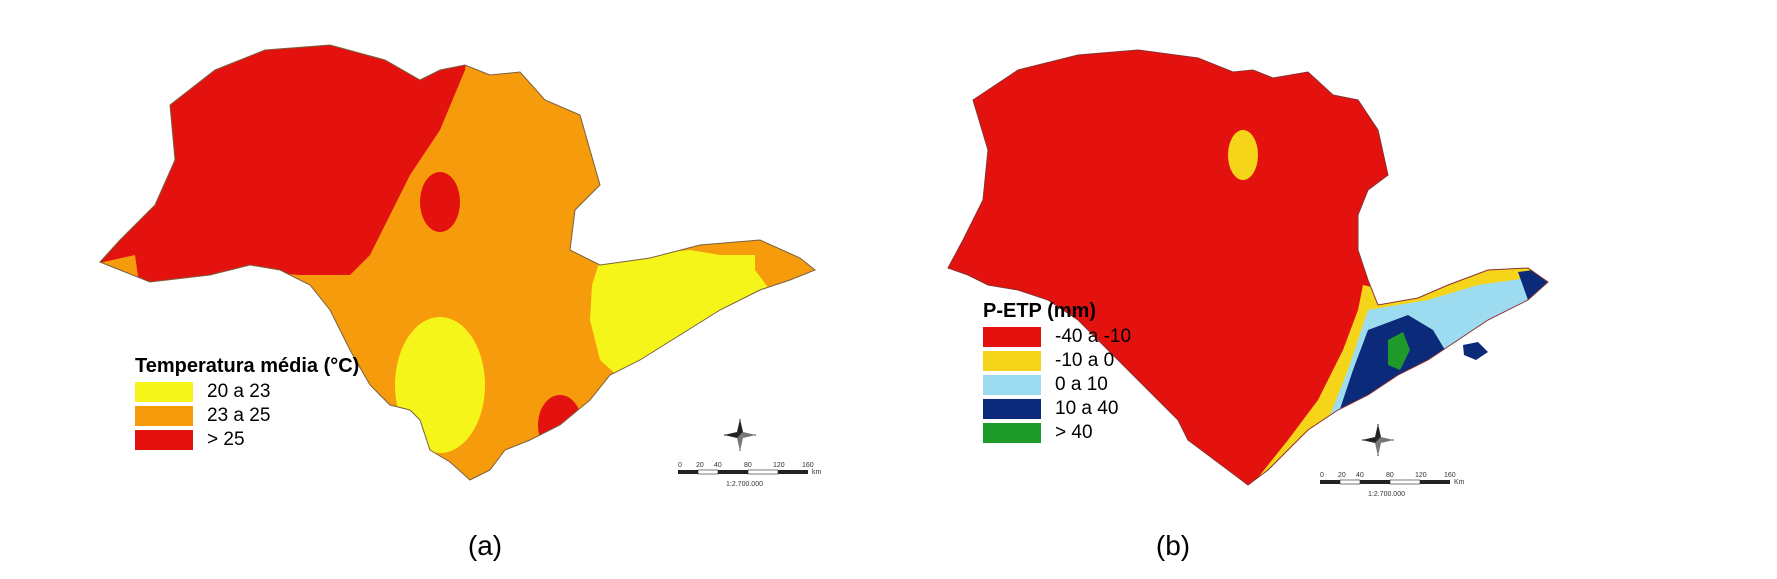 The height and width of the screenshot is (579, 1777). I want to click on legend-item: 23 a 25, so click(247, 416).